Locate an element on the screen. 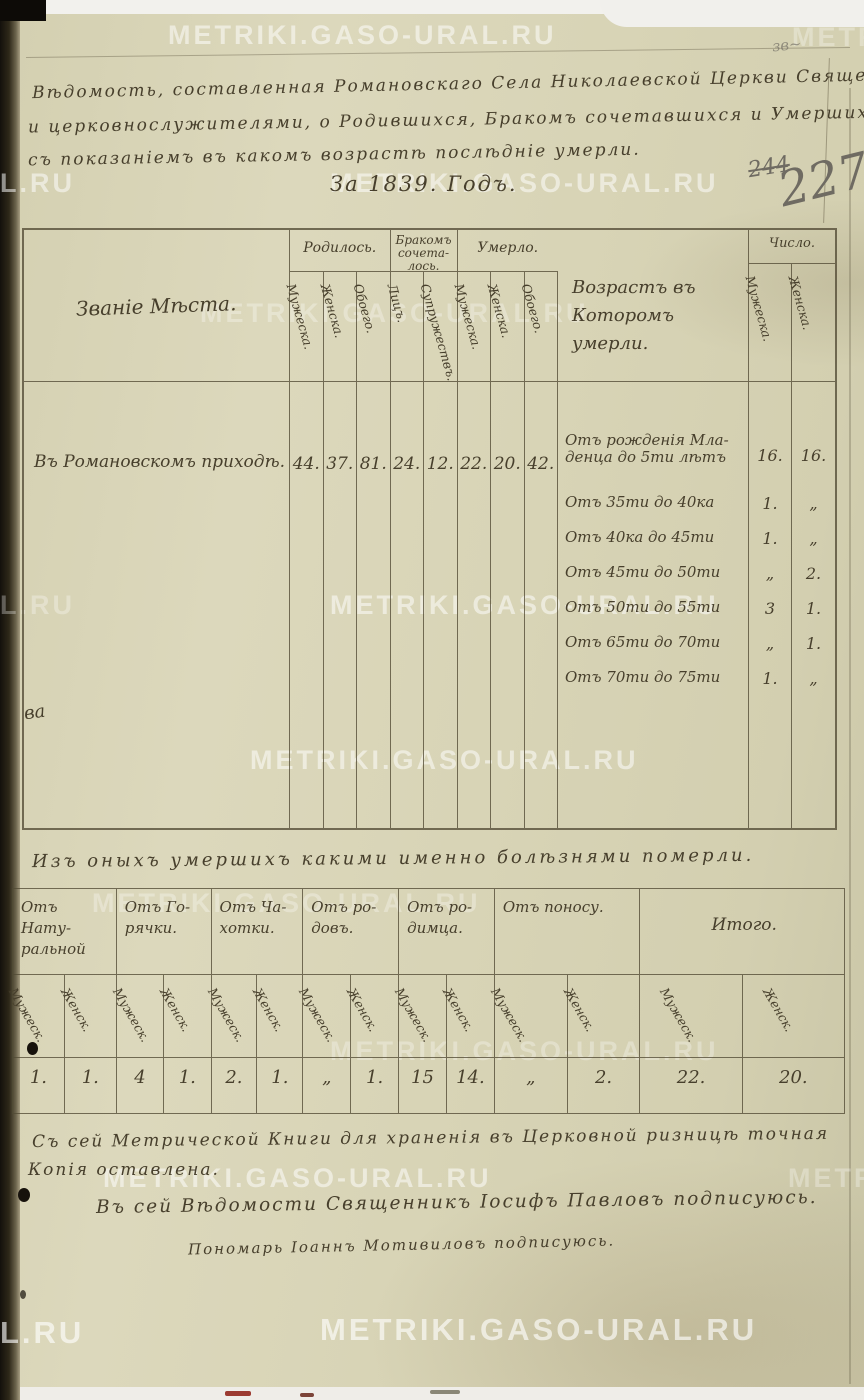 This screenshot has width=864, height=1400. value-died-male: 22. is located at coordinates (474, 605).